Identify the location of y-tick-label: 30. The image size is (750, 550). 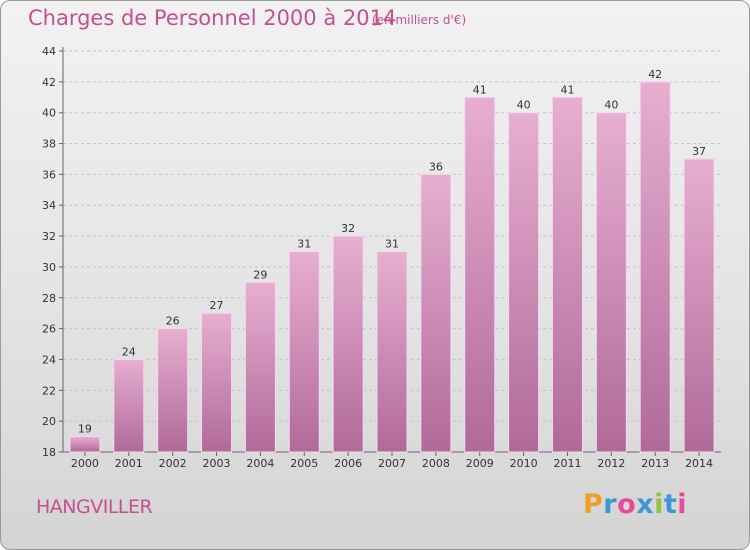
(49, 267).